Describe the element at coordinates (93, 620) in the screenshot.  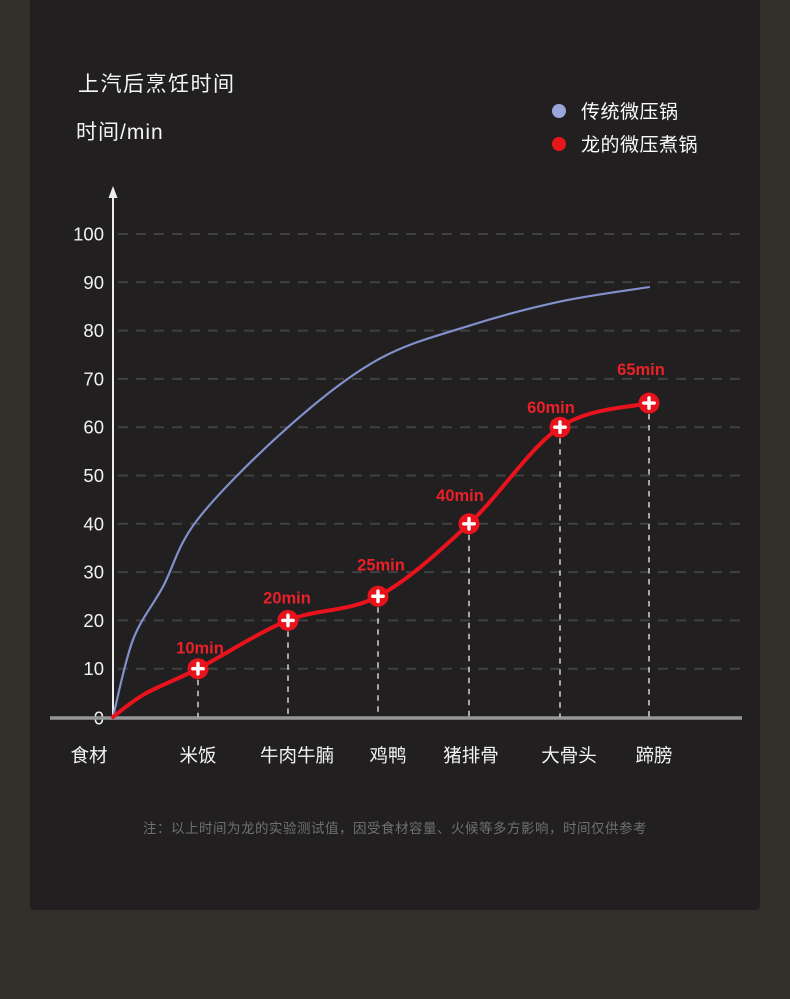
I see `y-tick-label: 20` at that location.